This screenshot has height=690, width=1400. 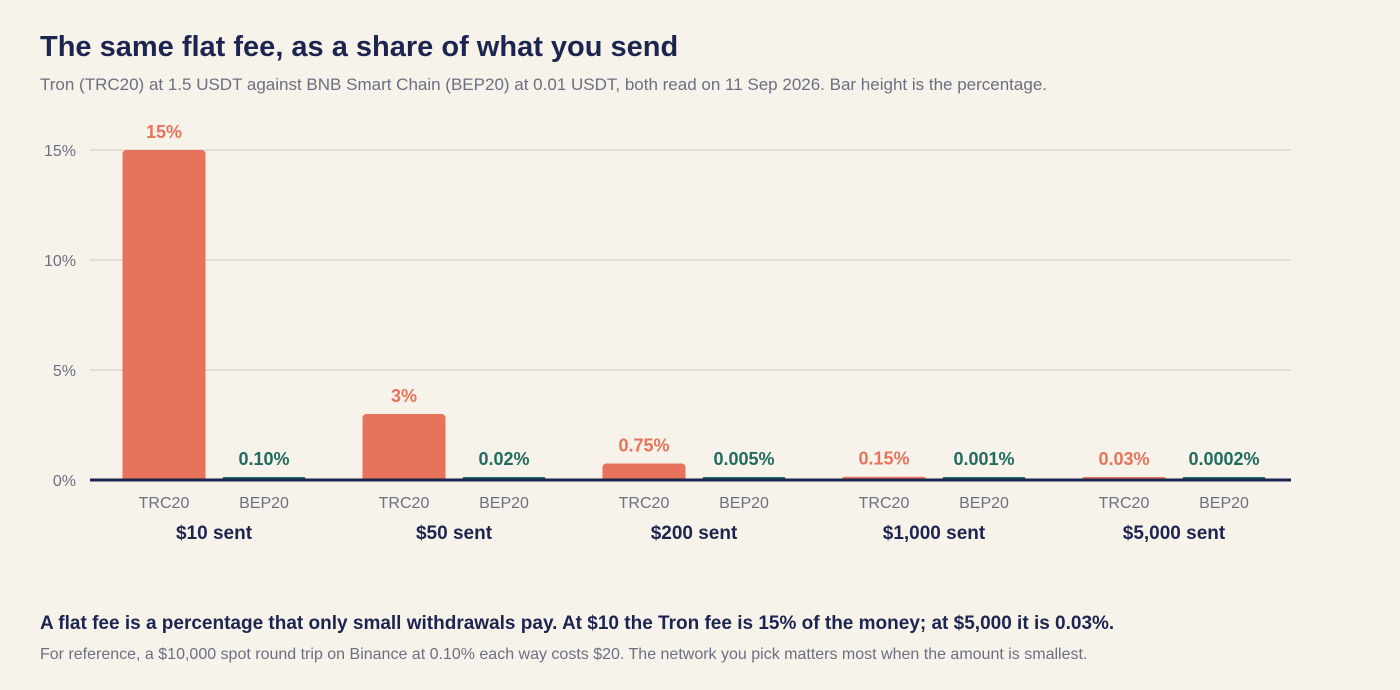 I want to click on y-tick-label: 15%, so click(x=60, y=151).